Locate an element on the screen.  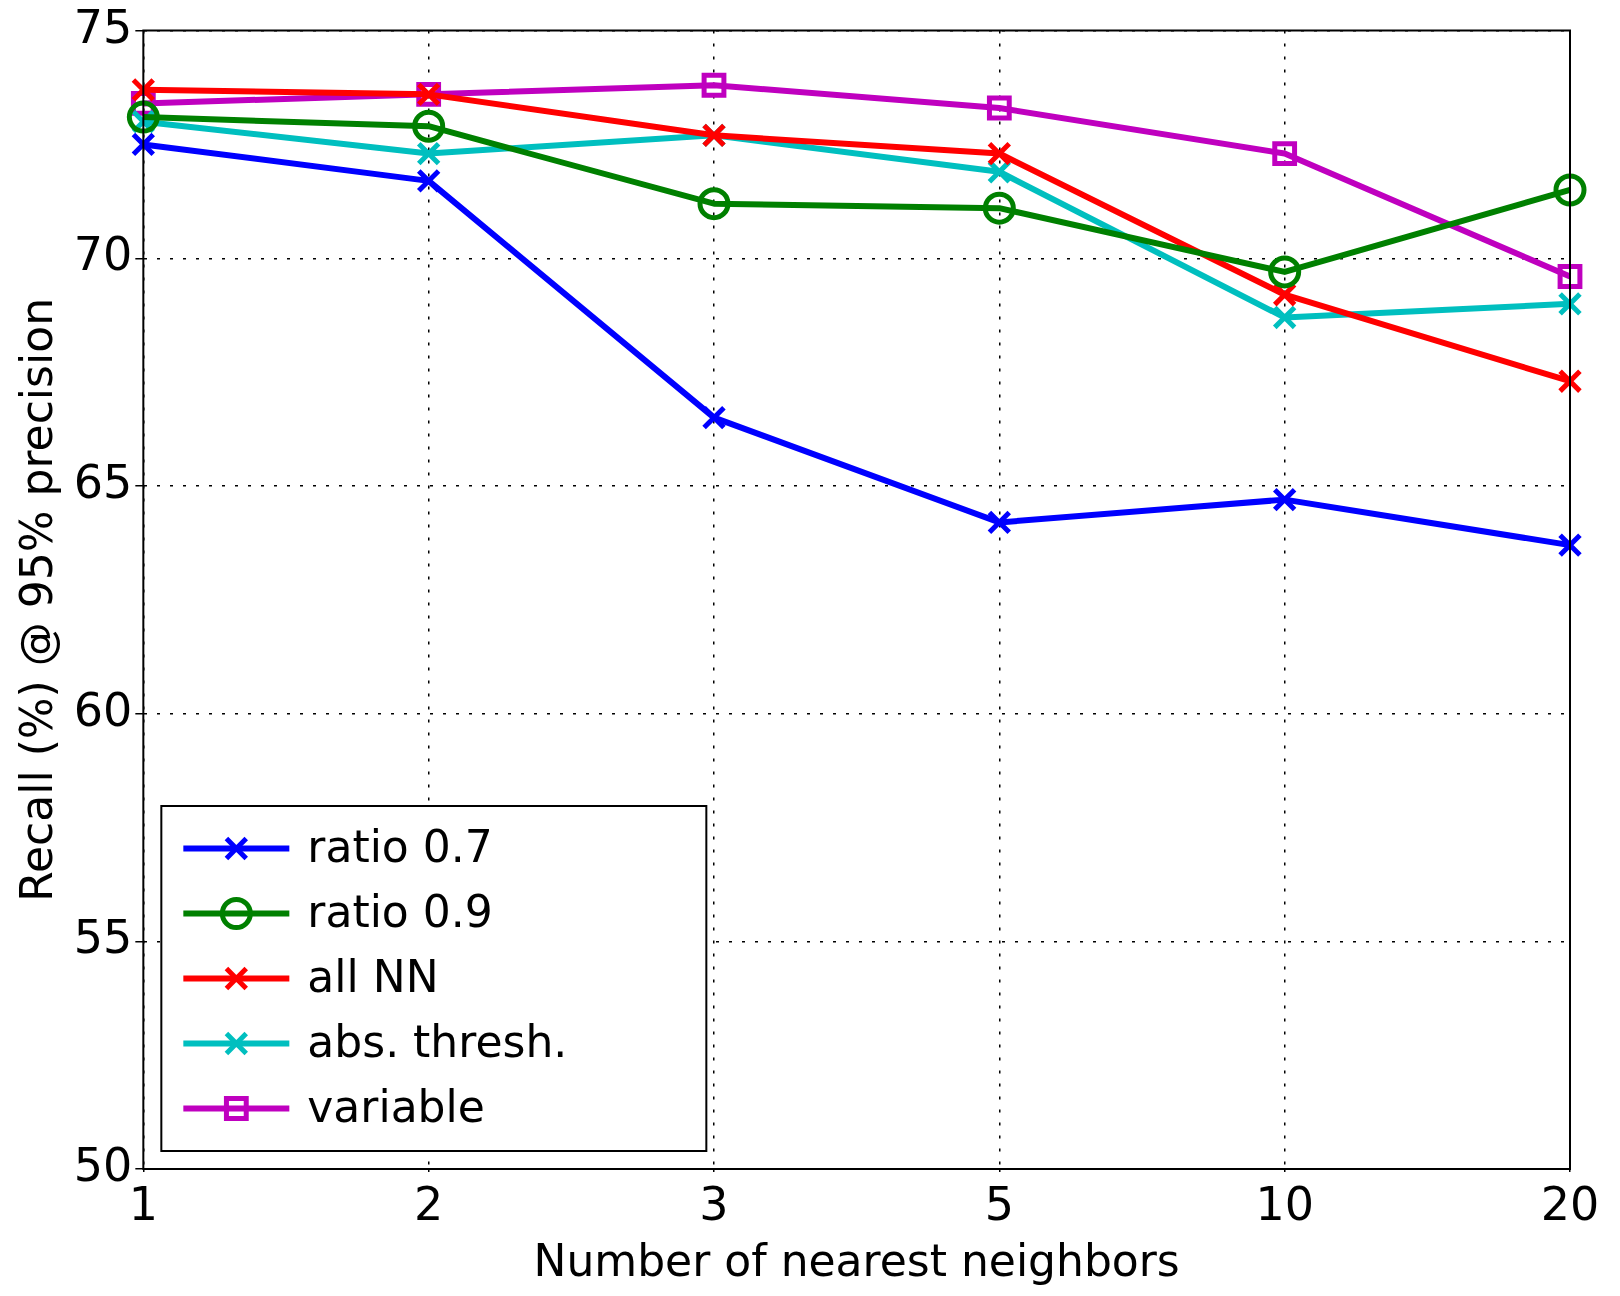
y-tick-label: 60 is located at coordinates (103, 709).